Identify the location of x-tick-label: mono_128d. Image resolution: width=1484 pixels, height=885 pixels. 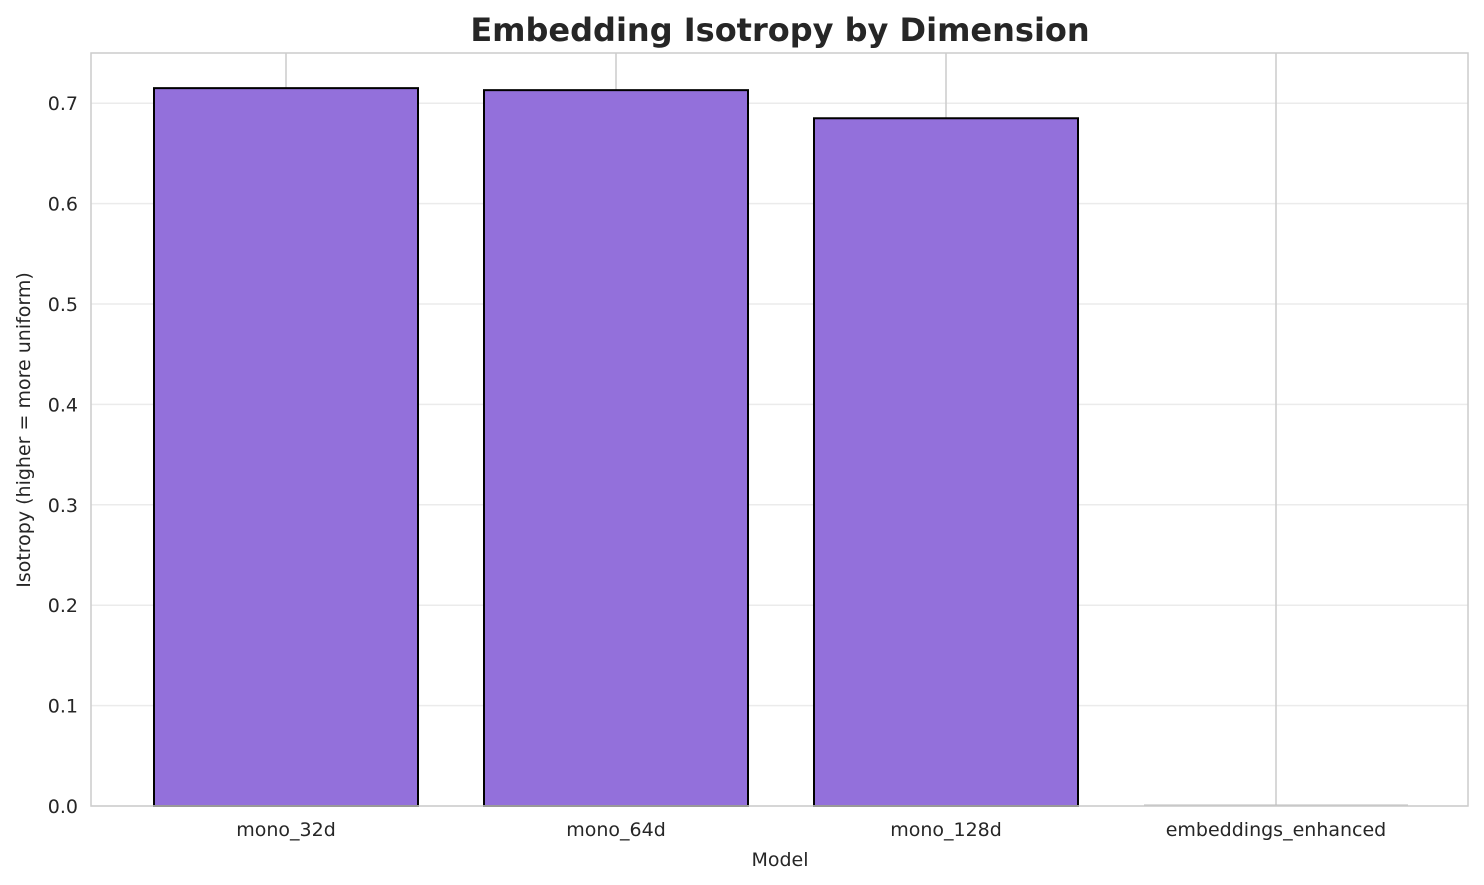
(946, 830).